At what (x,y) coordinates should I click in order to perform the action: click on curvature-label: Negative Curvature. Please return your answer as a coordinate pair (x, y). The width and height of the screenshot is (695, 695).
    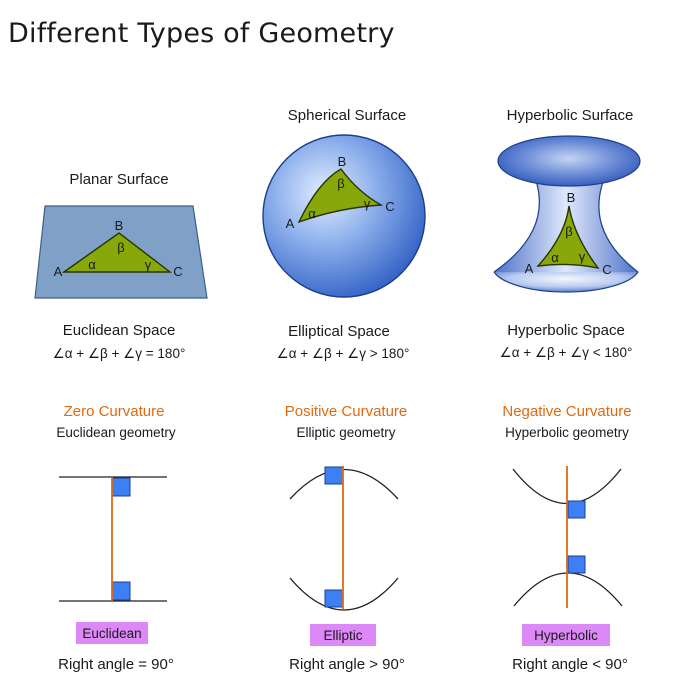
    Looking at the image, I should click on (566, 411).